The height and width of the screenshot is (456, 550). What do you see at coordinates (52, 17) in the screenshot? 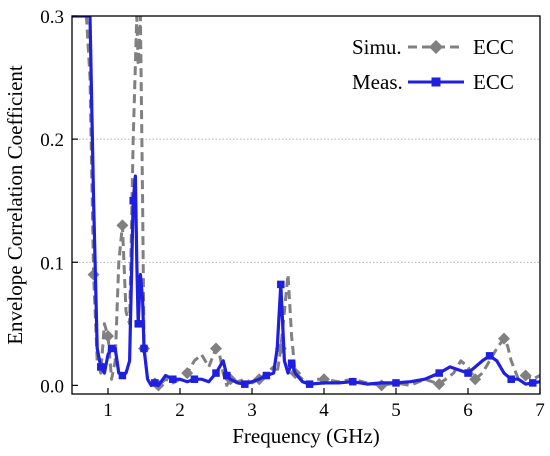
I see `y-tick-label: 0.3` at bounding box center [52, 17].